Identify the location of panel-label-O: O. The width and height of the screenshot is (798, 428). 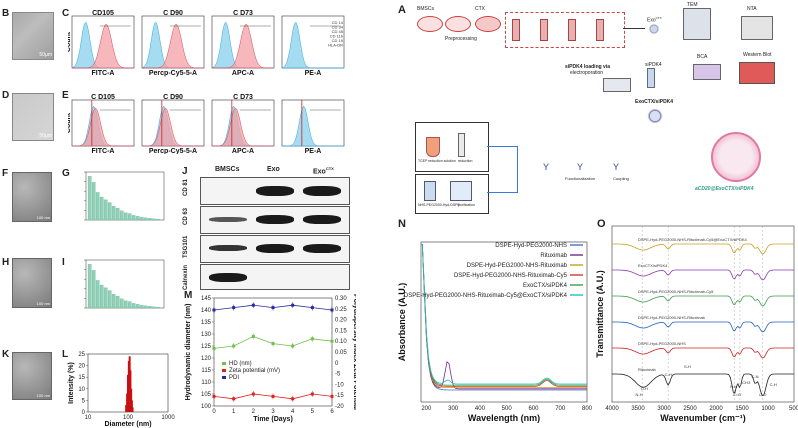
(601, 224).